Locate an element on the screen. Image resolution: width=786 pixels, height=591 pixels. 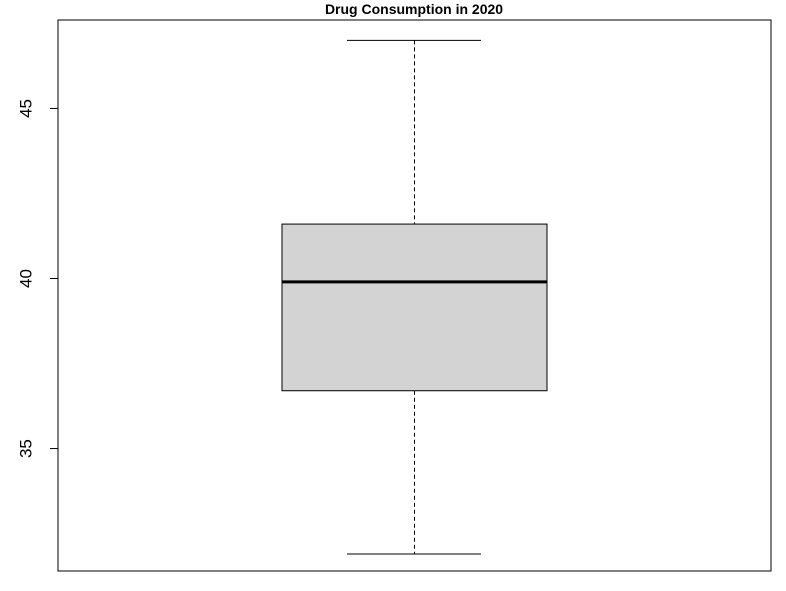
chart-title: Drug Consumption in 2020 is located at coordinates (414, 9).